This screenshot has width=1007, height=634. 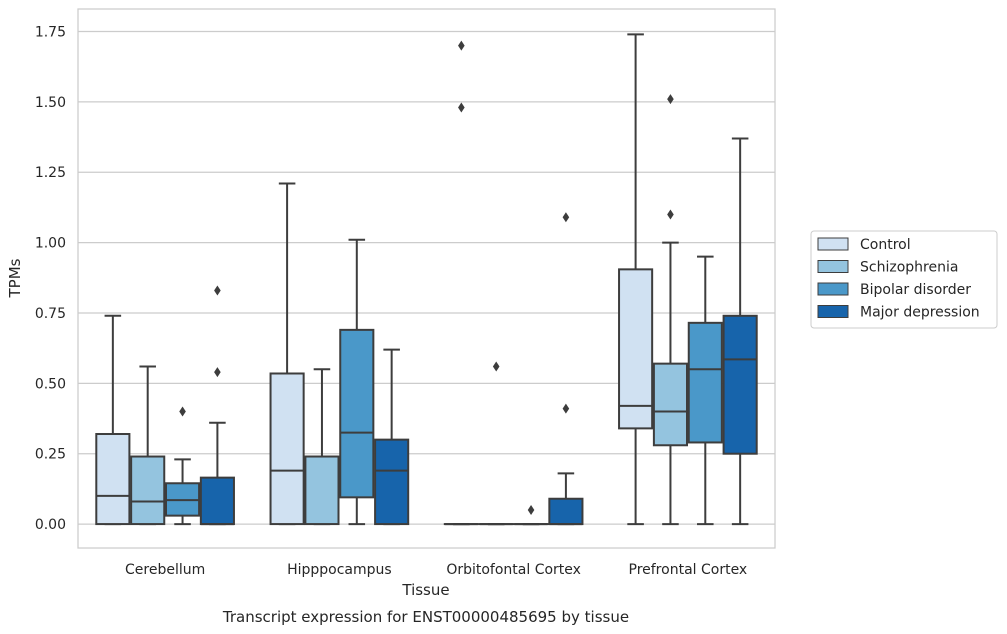 I want to click on x-axis-title: Tissue, so click(x=425, y=590).